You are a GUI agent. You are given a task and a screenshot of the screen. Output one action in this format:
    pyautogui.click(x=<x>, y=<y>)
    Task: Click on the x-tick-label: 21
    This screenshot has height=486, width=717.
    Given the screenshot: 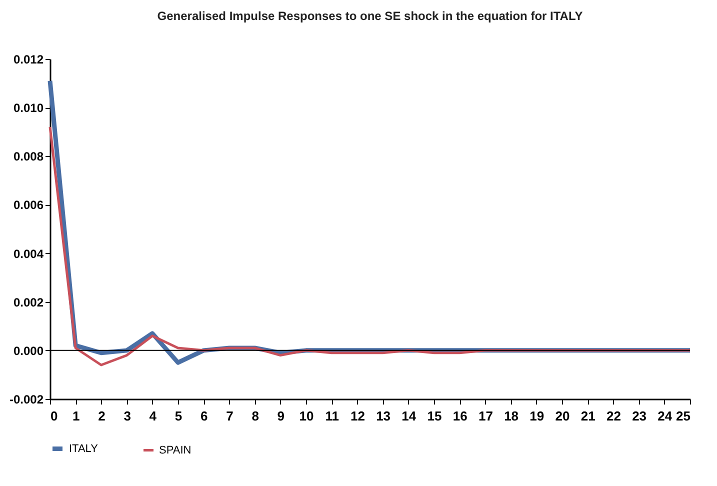 What is the action you would take?
    pyautogui.click(x=588, y=416)
    